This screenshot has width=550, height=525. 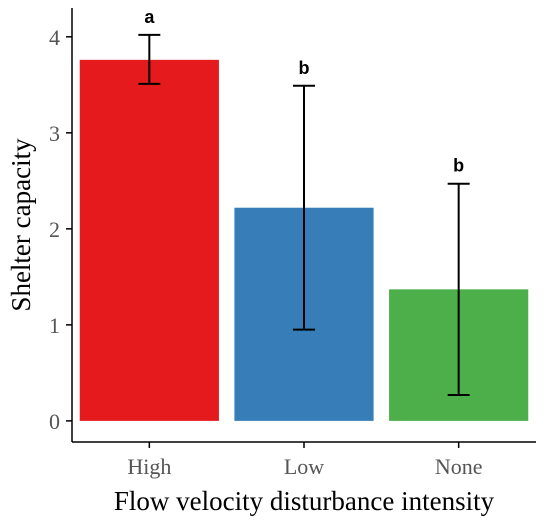 I want to click on y-tick-label: 0, so click(x=54, y=421).